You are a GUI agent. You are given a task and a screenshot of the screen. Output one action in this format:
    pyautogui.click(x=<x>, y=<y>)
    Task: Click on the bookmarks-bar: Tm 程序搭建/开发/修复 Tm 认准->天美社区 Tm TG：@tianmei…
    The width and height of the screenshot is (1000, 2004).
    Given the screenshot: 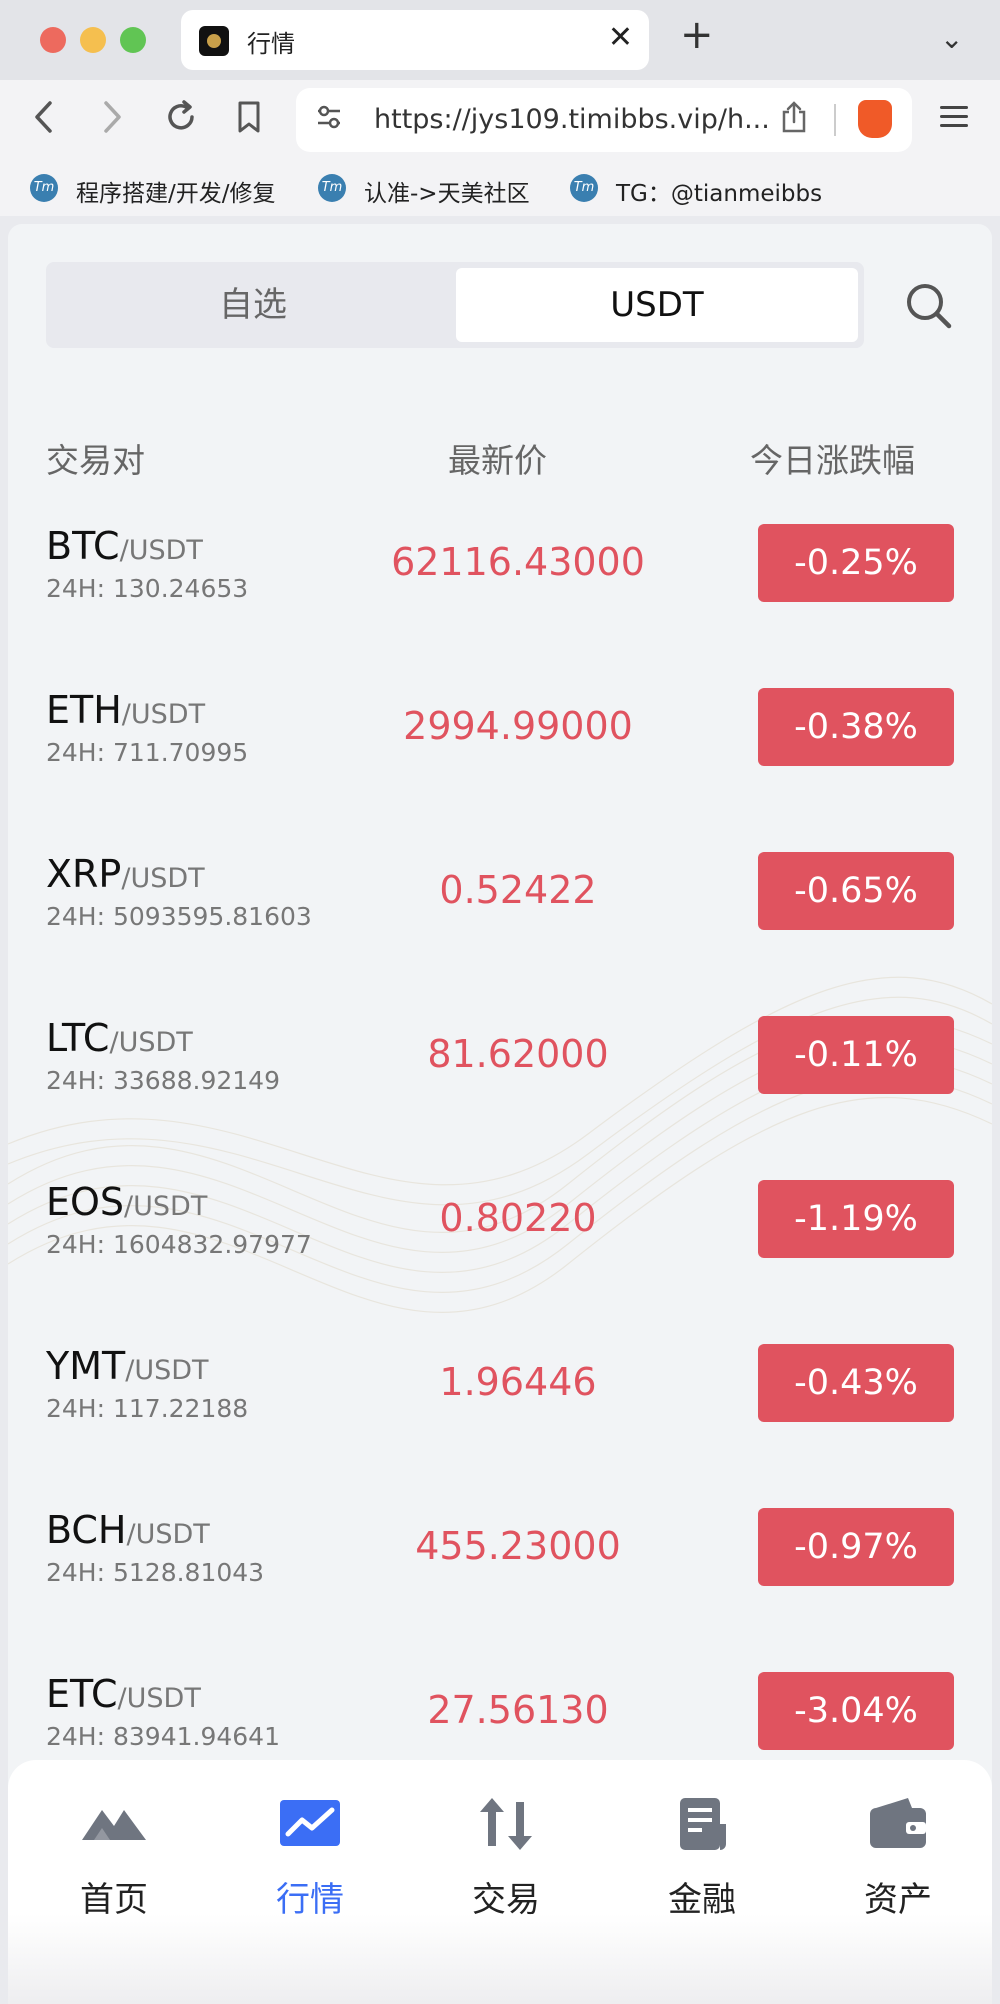 What is the action you would take?
    pyautogui.click(x=500, y=188)
    